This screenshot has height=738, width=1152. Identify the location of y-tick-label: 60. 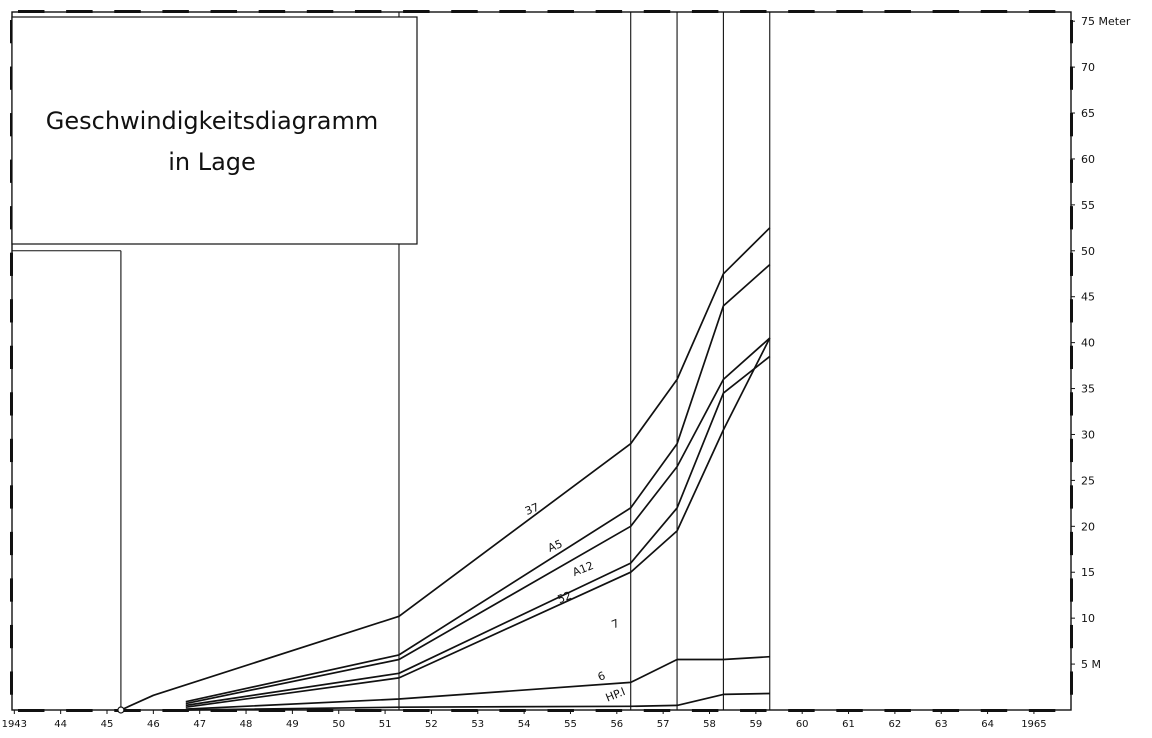
(1088, 159).